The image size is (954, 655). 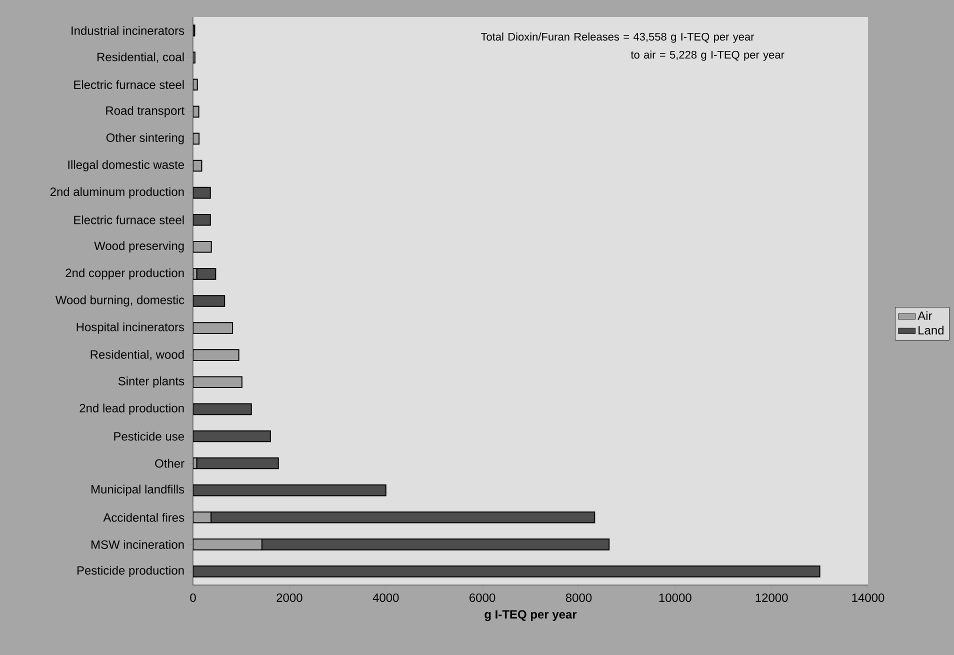 What do you see at coordinates (137, 355) in the screenshot?
I see `y-tick-label: Residential, wood` at bounding box center [137, 355].